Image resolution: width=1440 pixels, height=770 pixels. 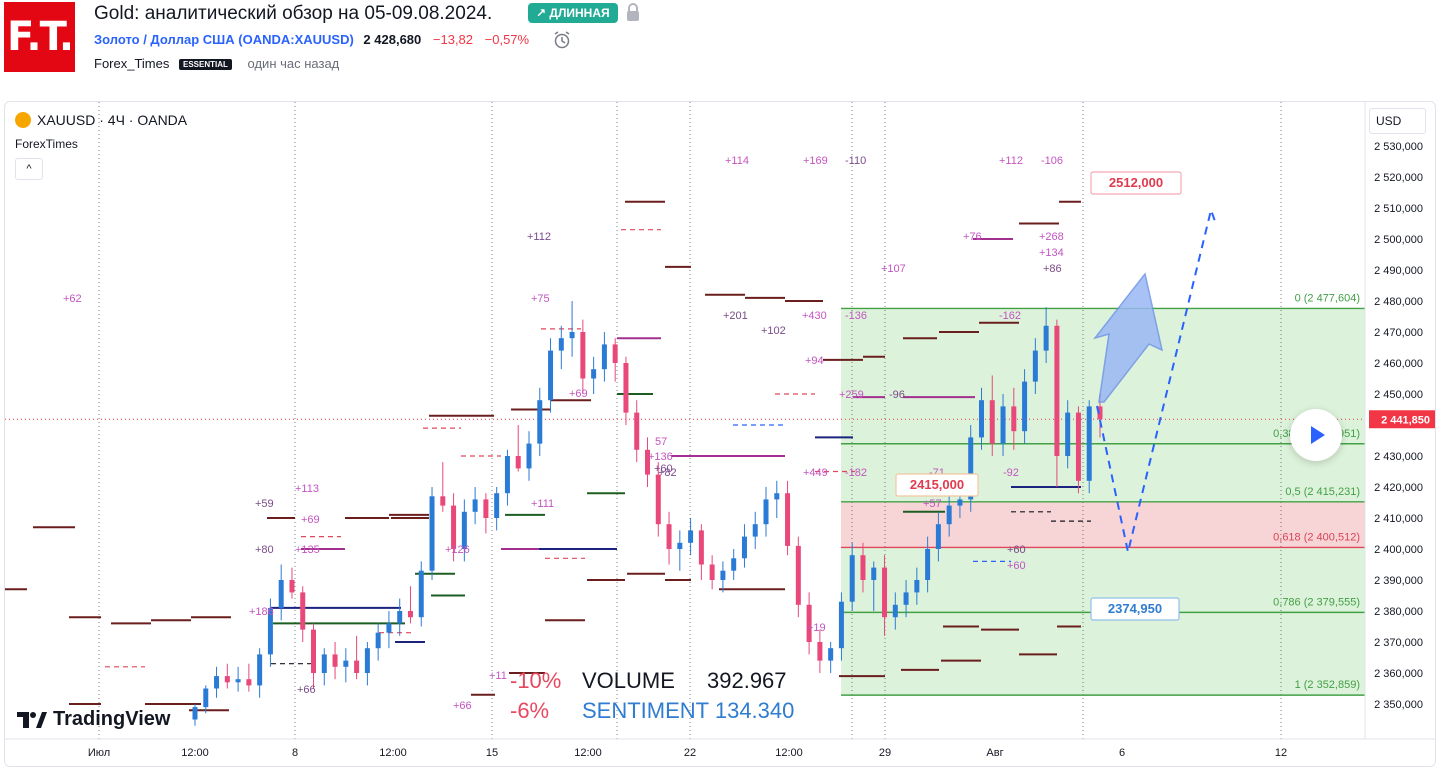 I want to click on price-axis-label: 2 370,000, so click(x=1398, y=643).